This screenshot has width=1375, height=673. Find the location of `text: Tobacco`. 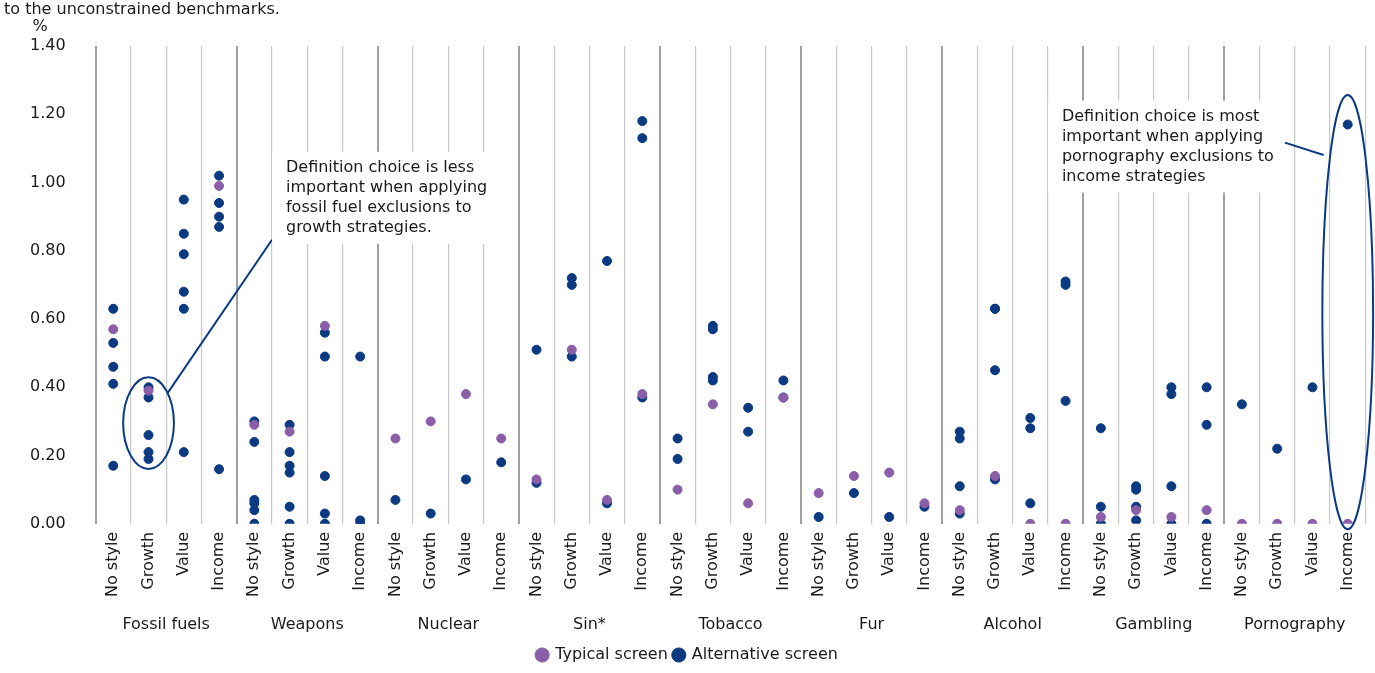

text: Tobacco is located at coordinates (730, 624).